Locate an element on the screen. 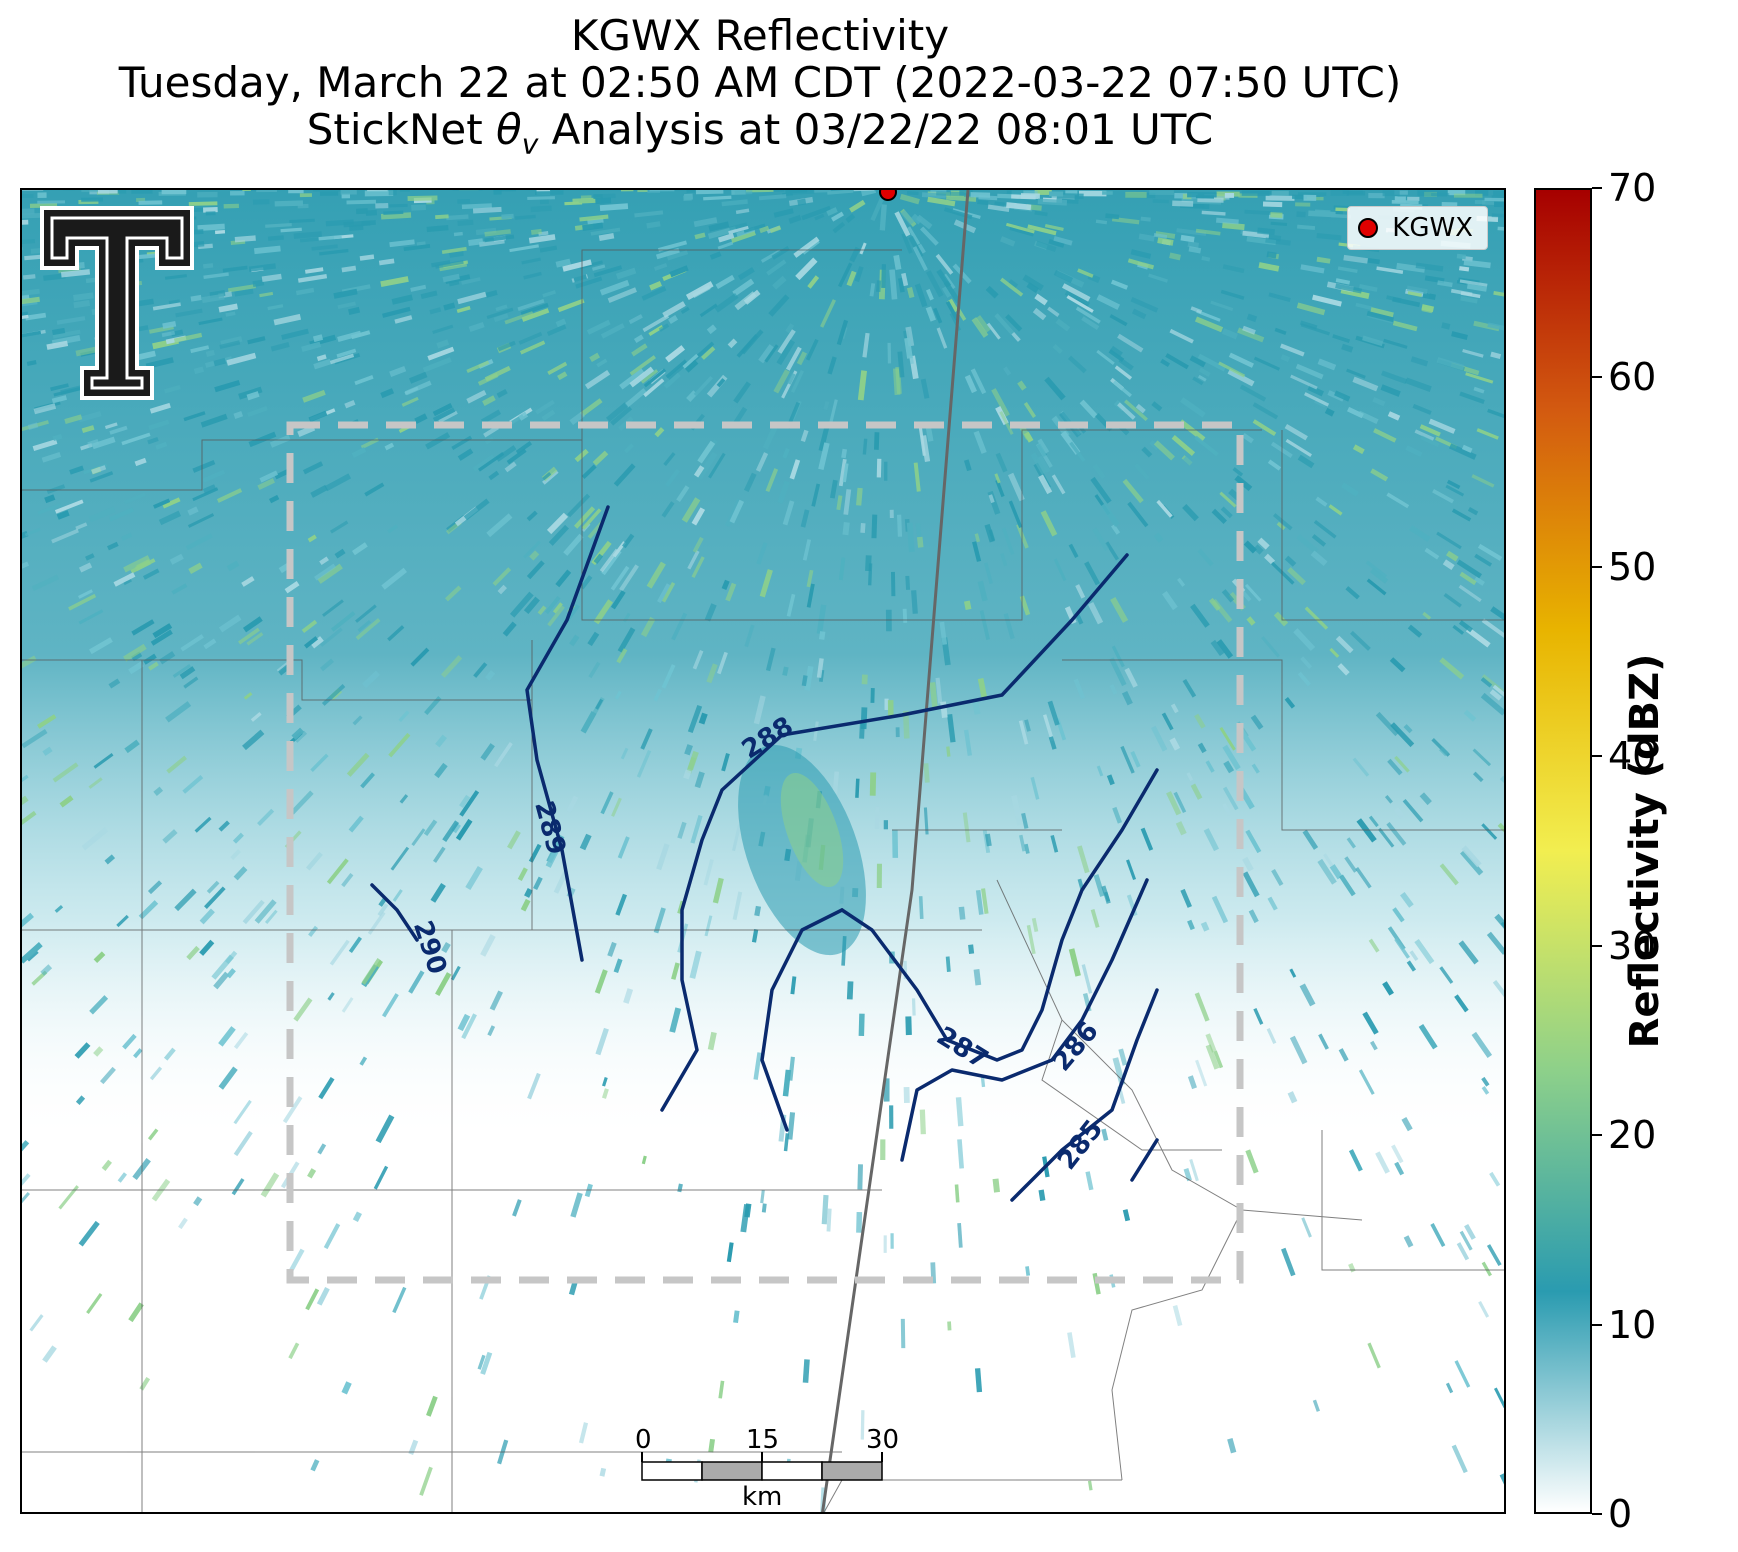 The width and height of the screenshot is (1738, 1552). radar-site-marker is located at coordinates (888, 195).